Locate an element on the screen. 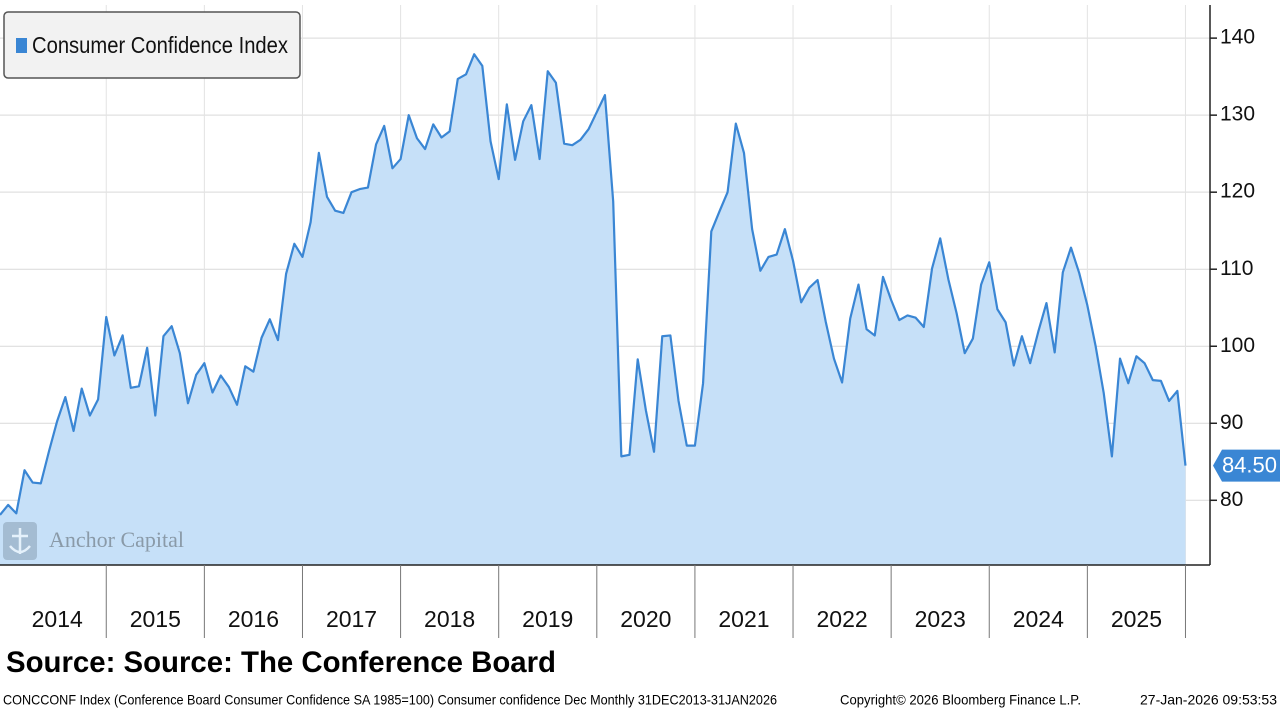 The width and height of the screenshot is (1280, 720). y-tick-label: 80 is located at coordinates (1231, 499).